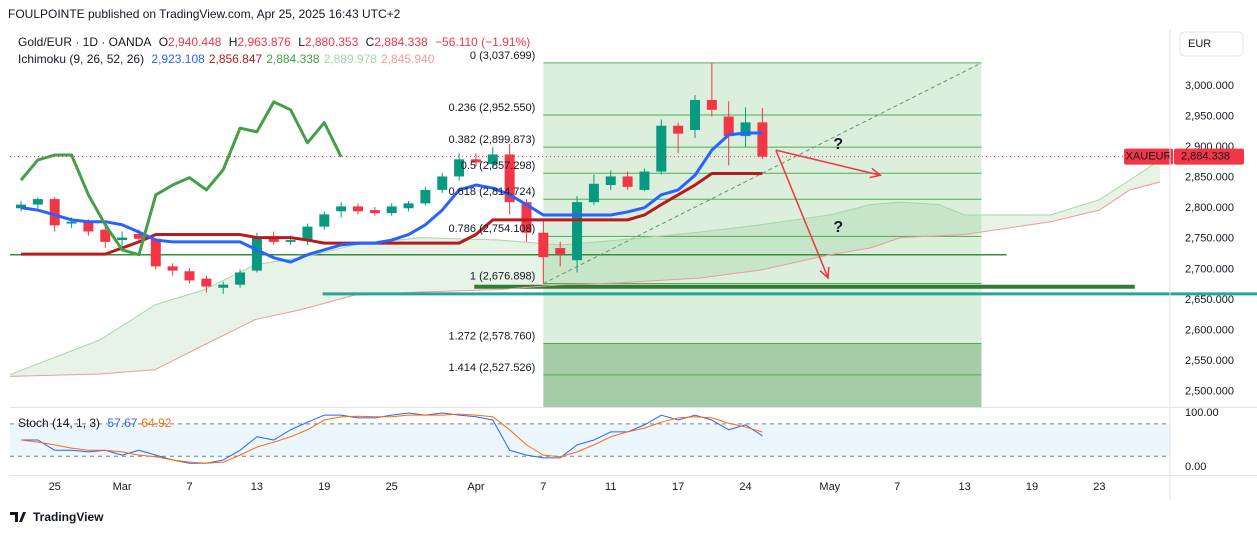 The image size is (1257, 535). I want to click on x-tick-label: 17, so click(678, 487).